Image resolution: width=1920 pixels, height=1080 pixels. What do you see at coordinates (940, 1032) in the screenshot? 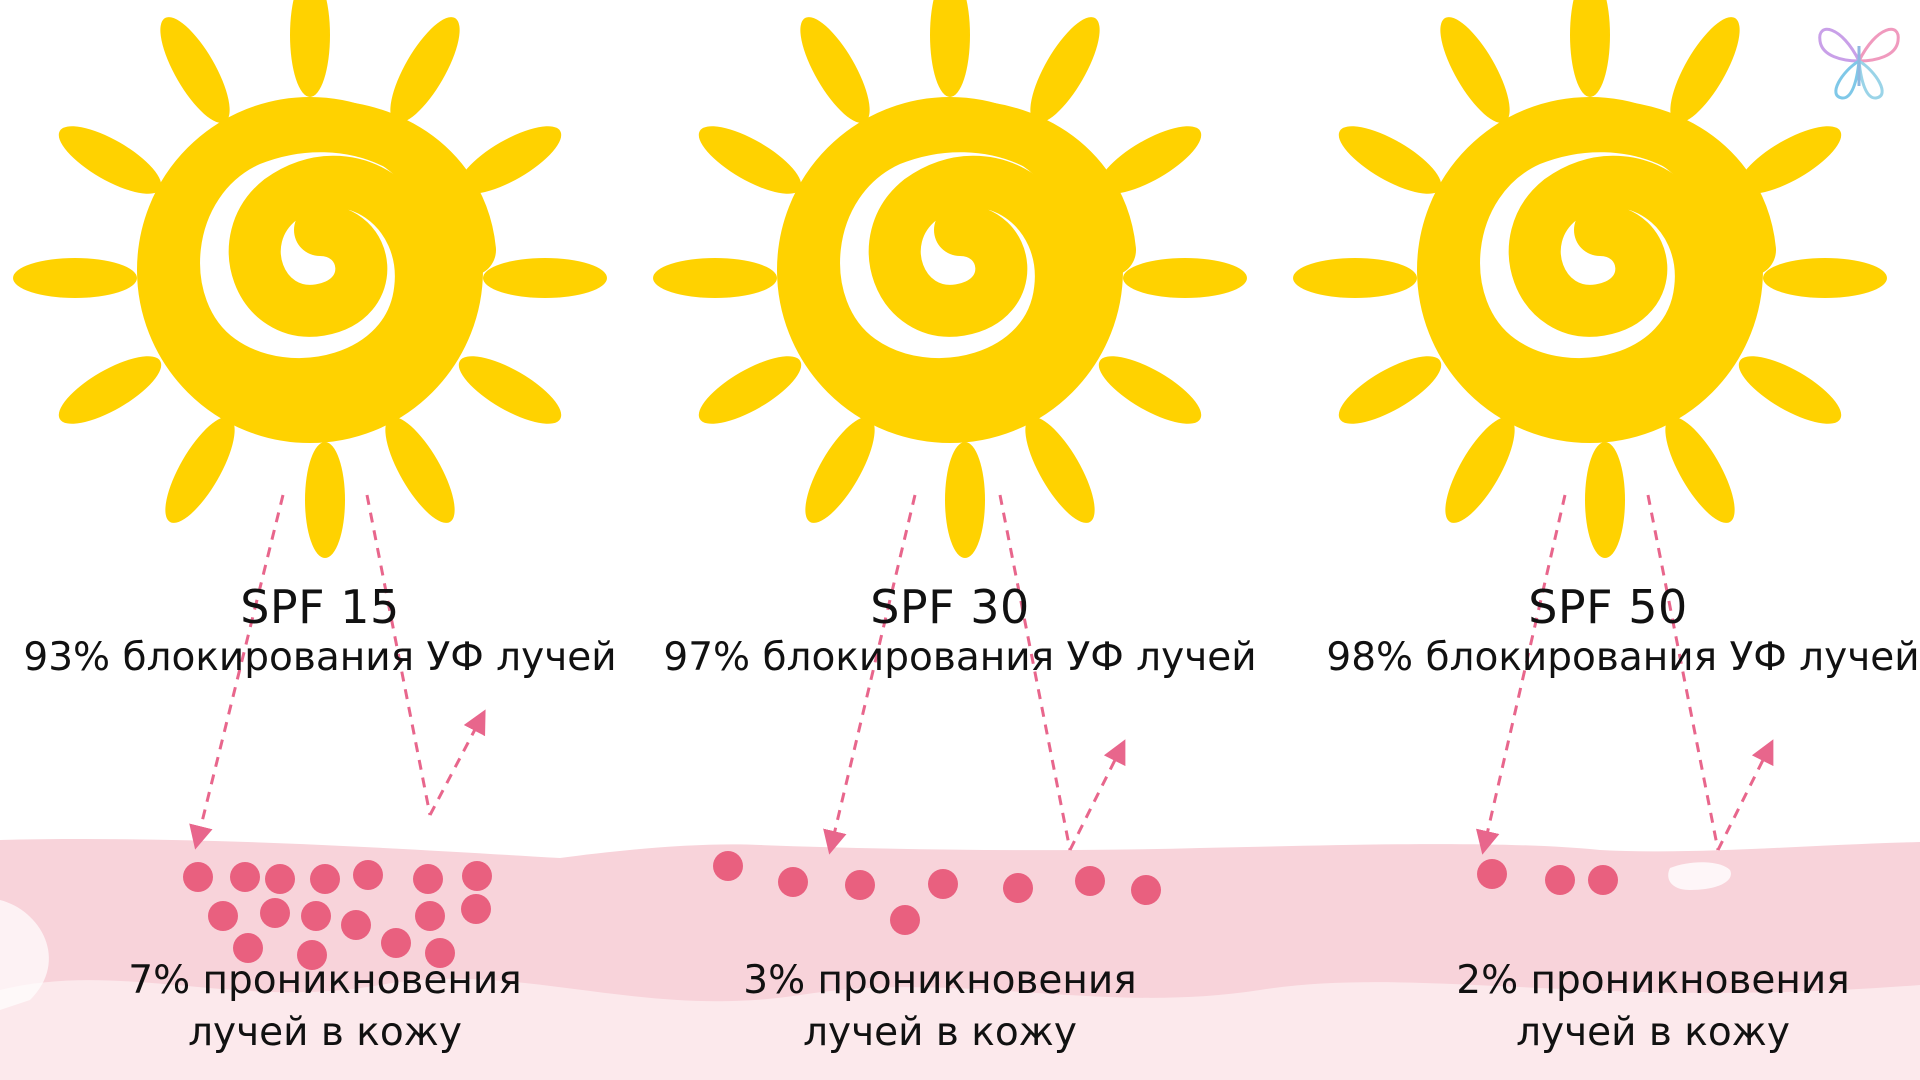
I see `spf30-penetration-line2: лучей в кожу` at bounding box center [940, 1032].